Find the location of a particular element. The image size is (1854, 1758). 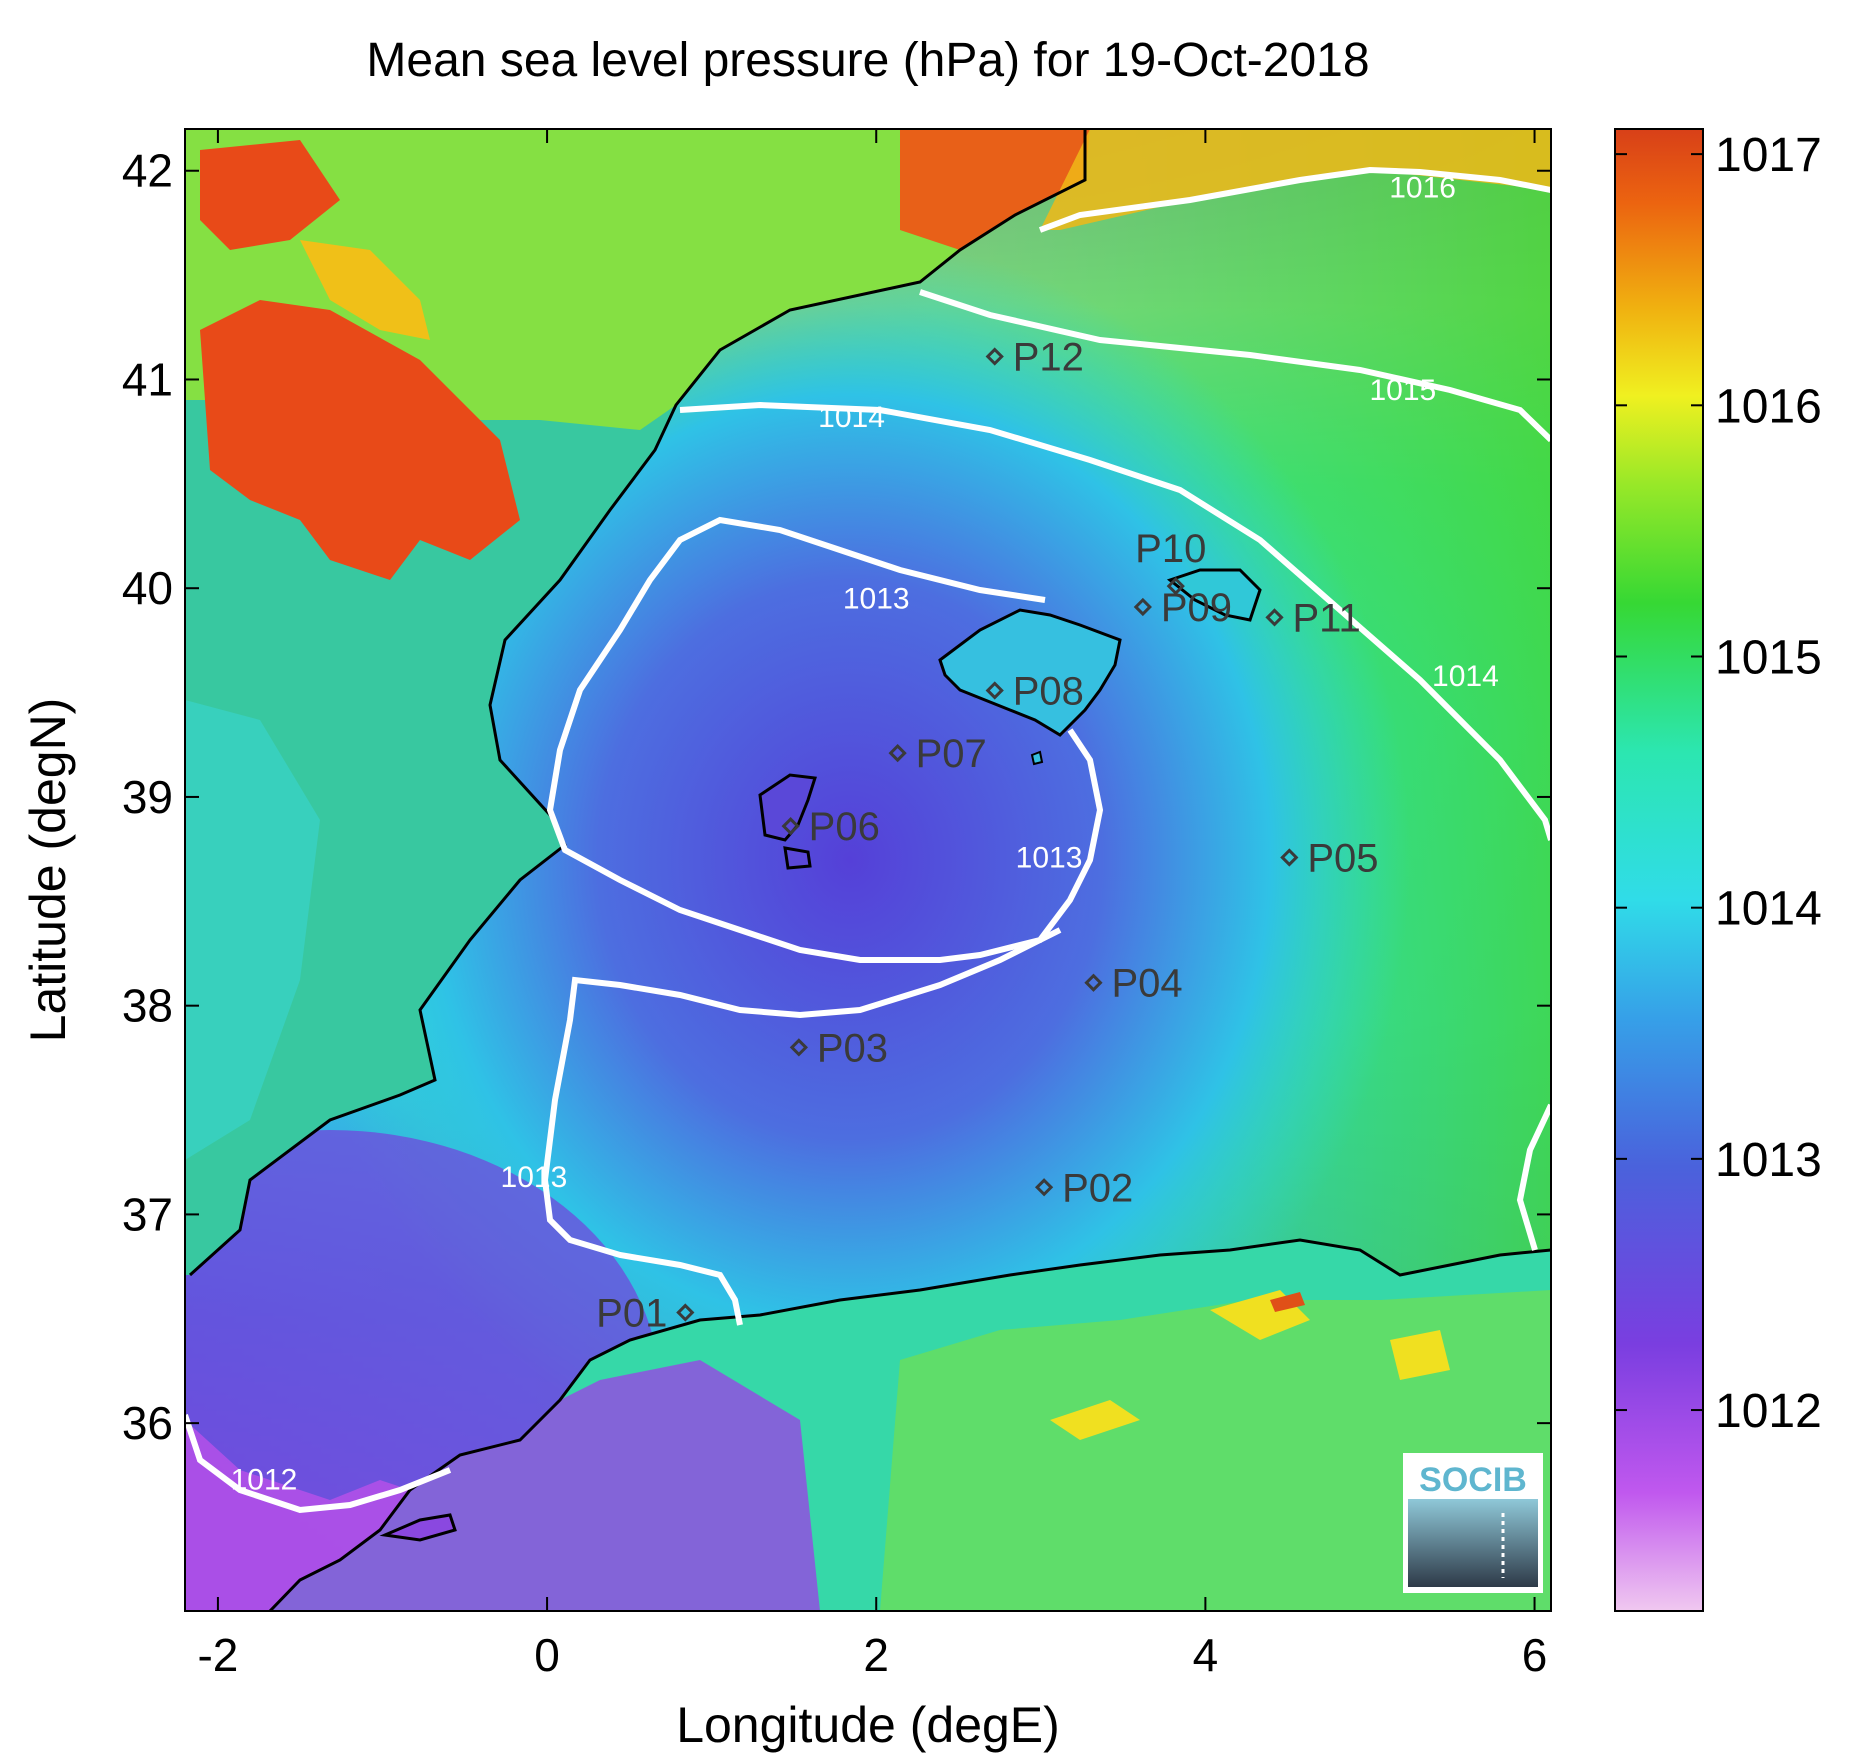

isobar-1013-loop is located at coordinates (825, 739).